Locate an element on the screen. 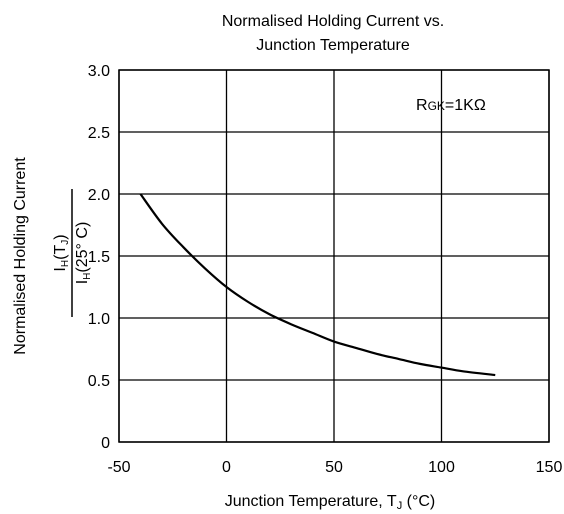 The width and height of the screenshot is (564, 514). x-tick-label: 100 is located at coordinates (441, 467).